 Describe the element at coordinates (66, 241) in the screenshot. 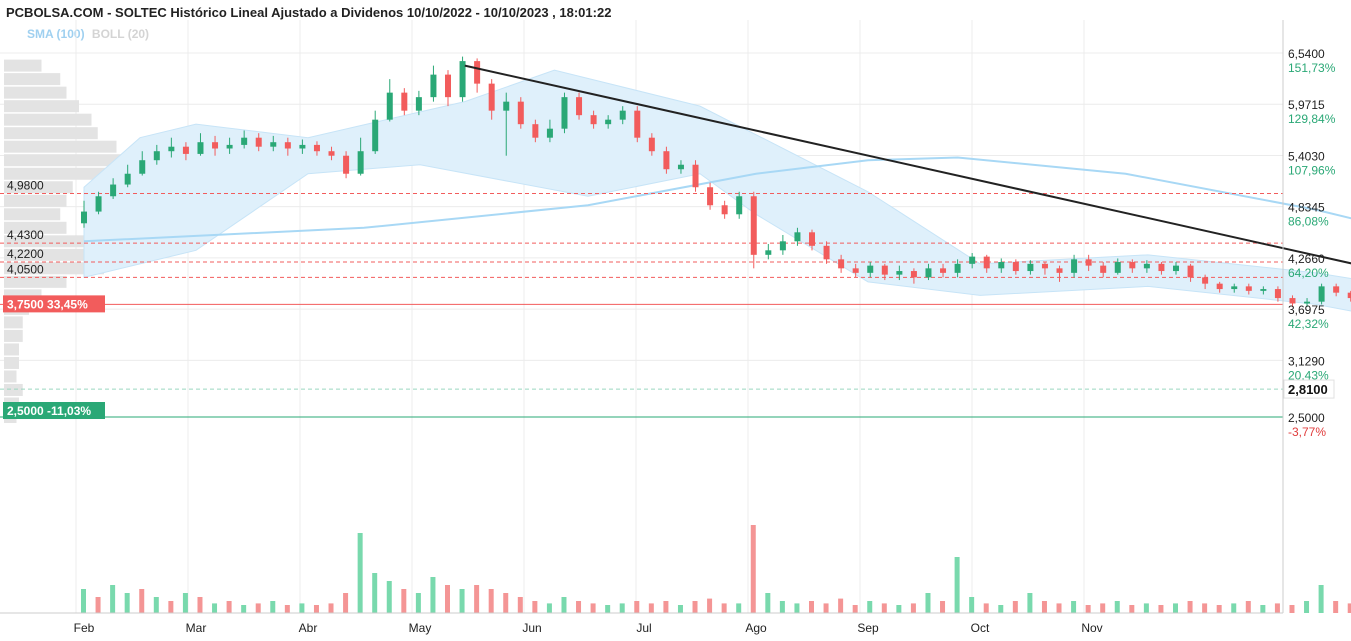

I see `volume-profile` at that location.